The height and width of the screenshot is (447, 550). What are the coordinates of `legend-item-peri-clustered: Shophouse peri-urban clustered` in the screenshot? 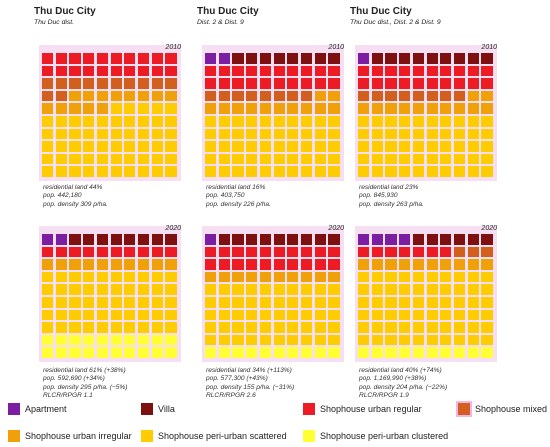 It's located at (375, 436).